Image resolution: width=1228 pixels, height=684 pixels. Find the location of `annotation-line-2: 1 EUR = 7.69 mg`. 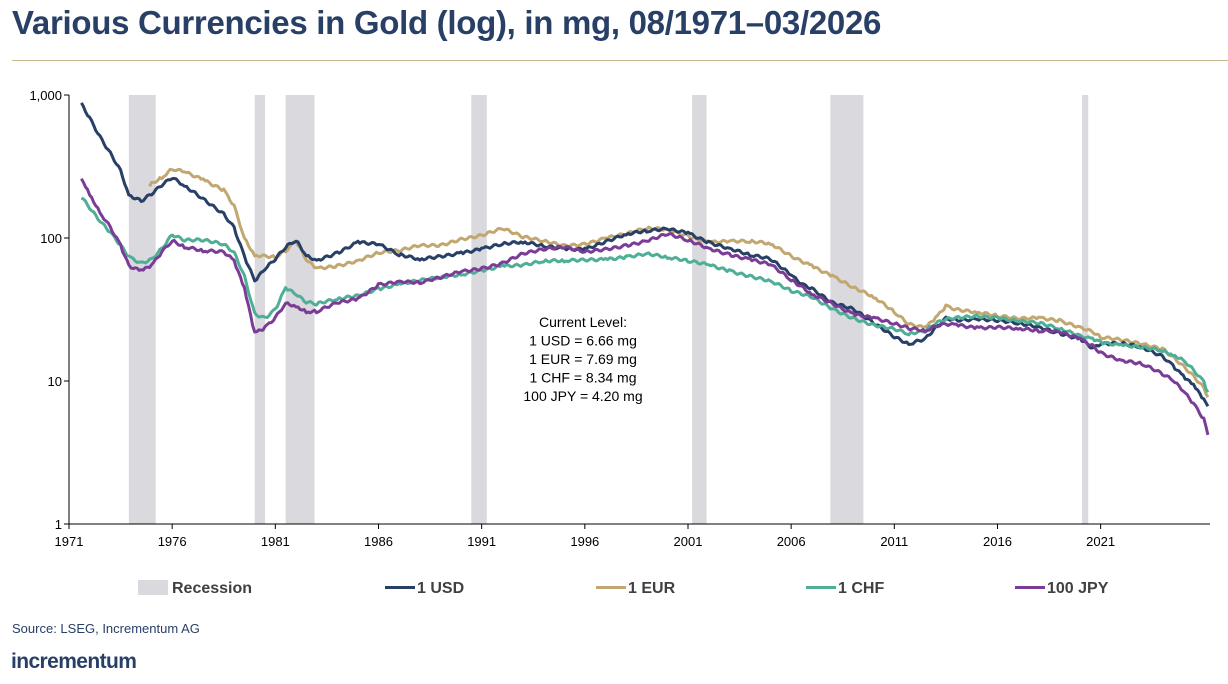

annotation-line-2: 1 EUR = 7.69 mg is located at coordinates (583, 359).